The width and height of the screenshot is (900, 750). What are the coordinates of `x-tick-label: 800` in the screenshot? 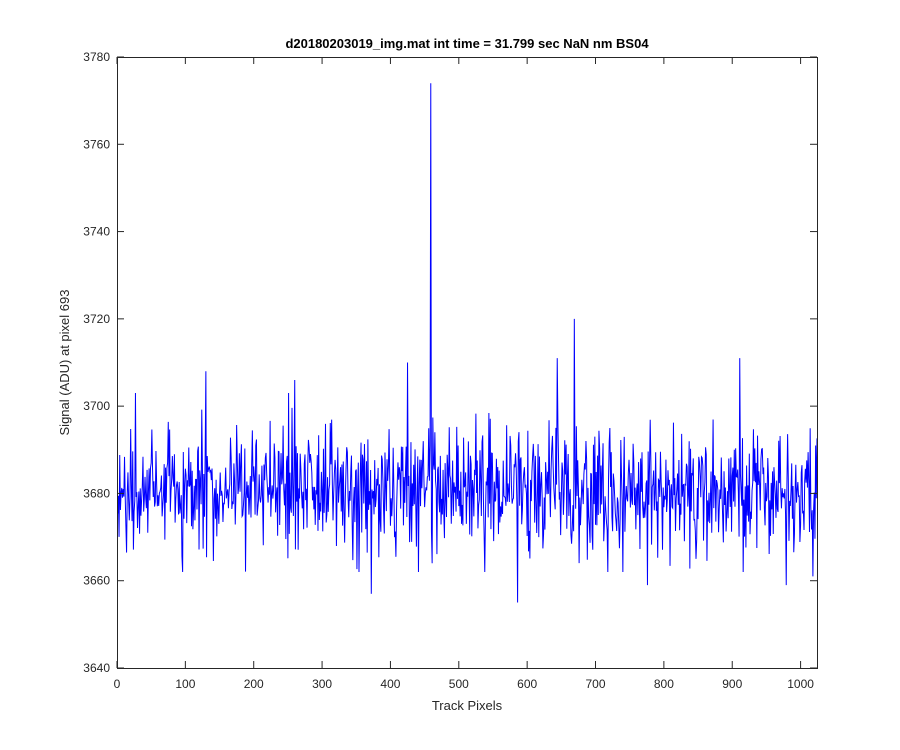 It's located at (664, 684).